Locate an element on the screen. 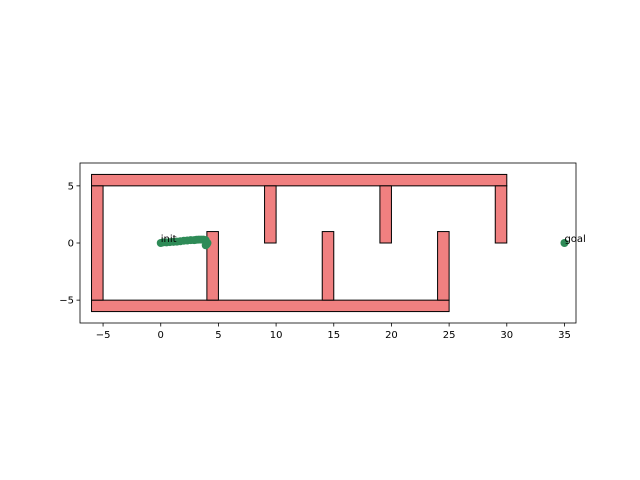 This screenshot has width=640, height=480. init-label: init is located at coordinates (169, 239).